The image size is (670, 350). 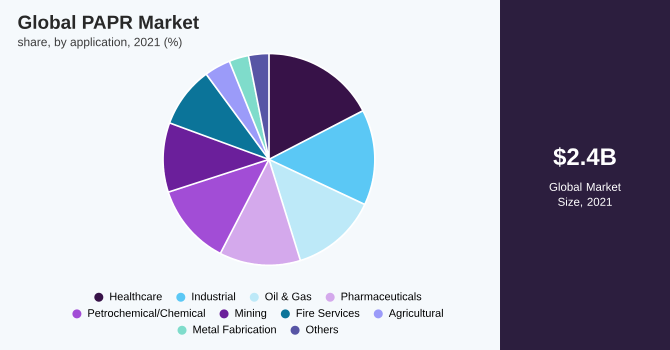 What do you see at coordinates (584, 157) in the screenshot?
I see `text: $2.4B` at bounding box center [584, 157].